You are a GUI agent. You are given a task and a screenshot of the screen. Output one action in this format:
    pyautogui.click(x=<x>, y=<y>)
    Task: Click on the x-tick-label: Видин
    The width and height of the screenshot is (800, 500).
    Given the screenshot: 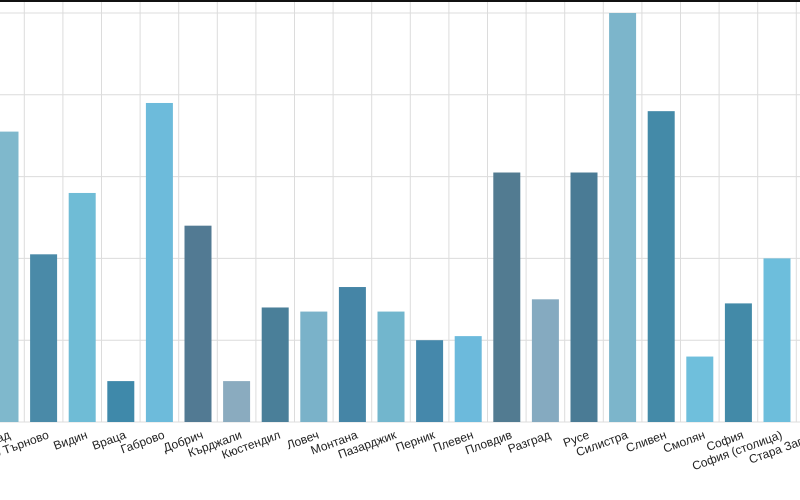 What is the action you would take?
    pyautogui.click(x=71, y=440)
    